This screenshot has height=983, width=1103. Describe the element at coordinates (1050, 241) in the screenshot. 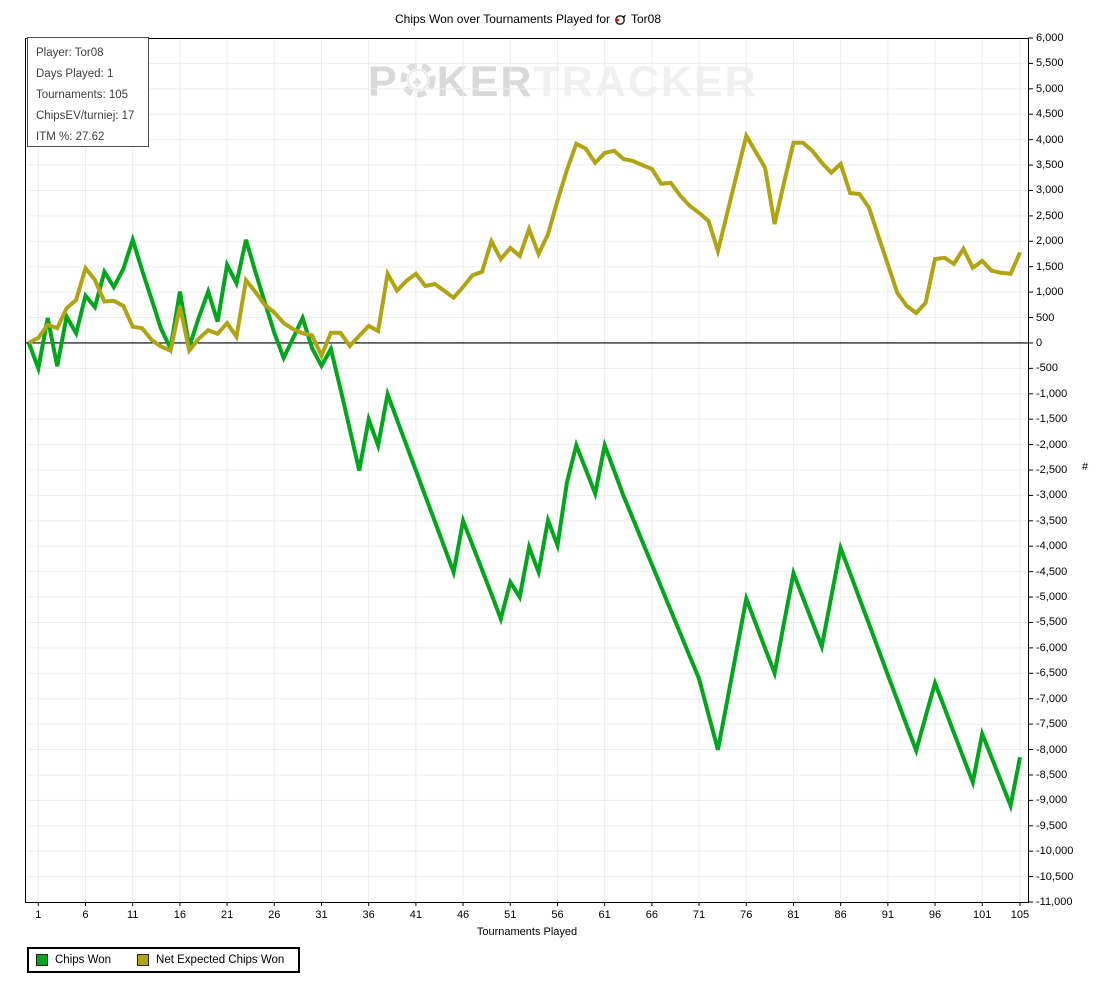

I see `y-tick-label: 2,000` at that location.